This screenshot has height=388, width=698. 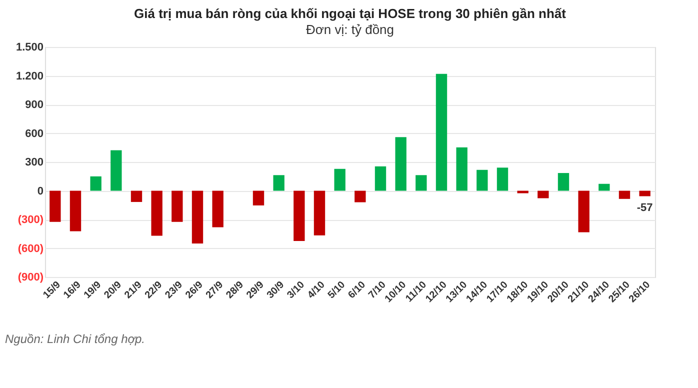 I want to click on x-tick-label: 21/9, so click(x=133, y=290).